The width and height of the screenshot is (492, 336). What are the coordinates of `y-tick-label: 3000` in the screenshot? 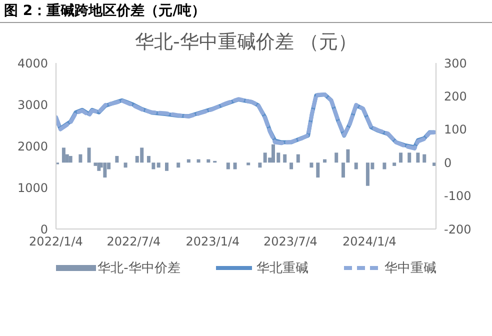 It's located at (32, 105).